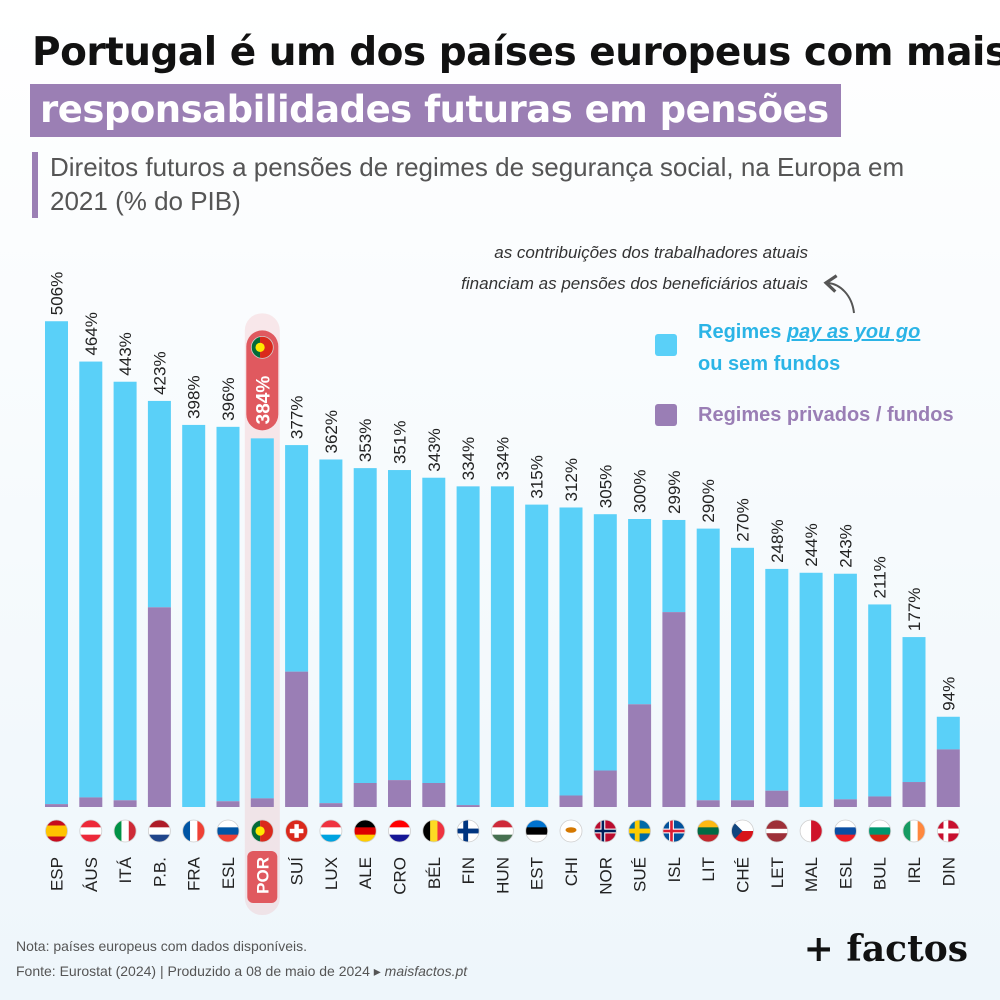 The width and height of the screenshot is (1000, 1000). Describe the element at coordinates (502, 458) in the screenshot. I see `value-label-HUN: 334%` at that location.